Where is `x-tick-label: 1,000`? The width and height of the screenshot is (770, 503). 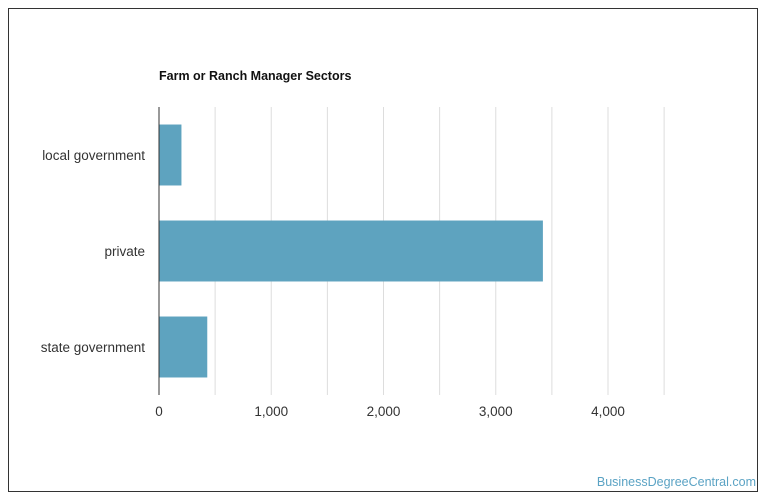 x-tick-label: 1,000 is located at coordinates (271, 411).